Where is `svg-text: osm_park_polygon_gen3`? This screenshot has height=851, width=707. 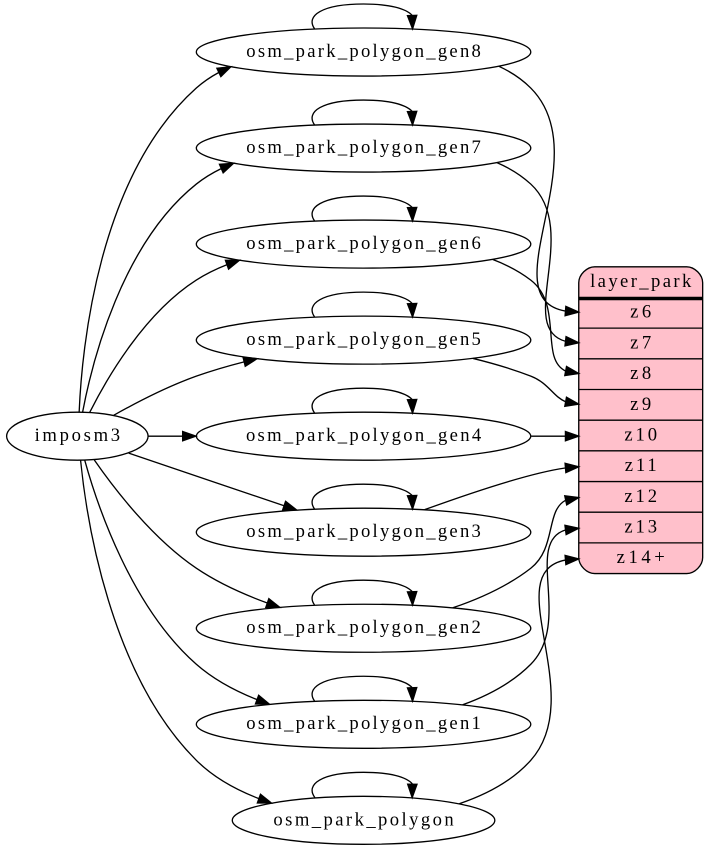
svg-text: osm_park_polygon_gen3 is located at coordinates (363, 531).